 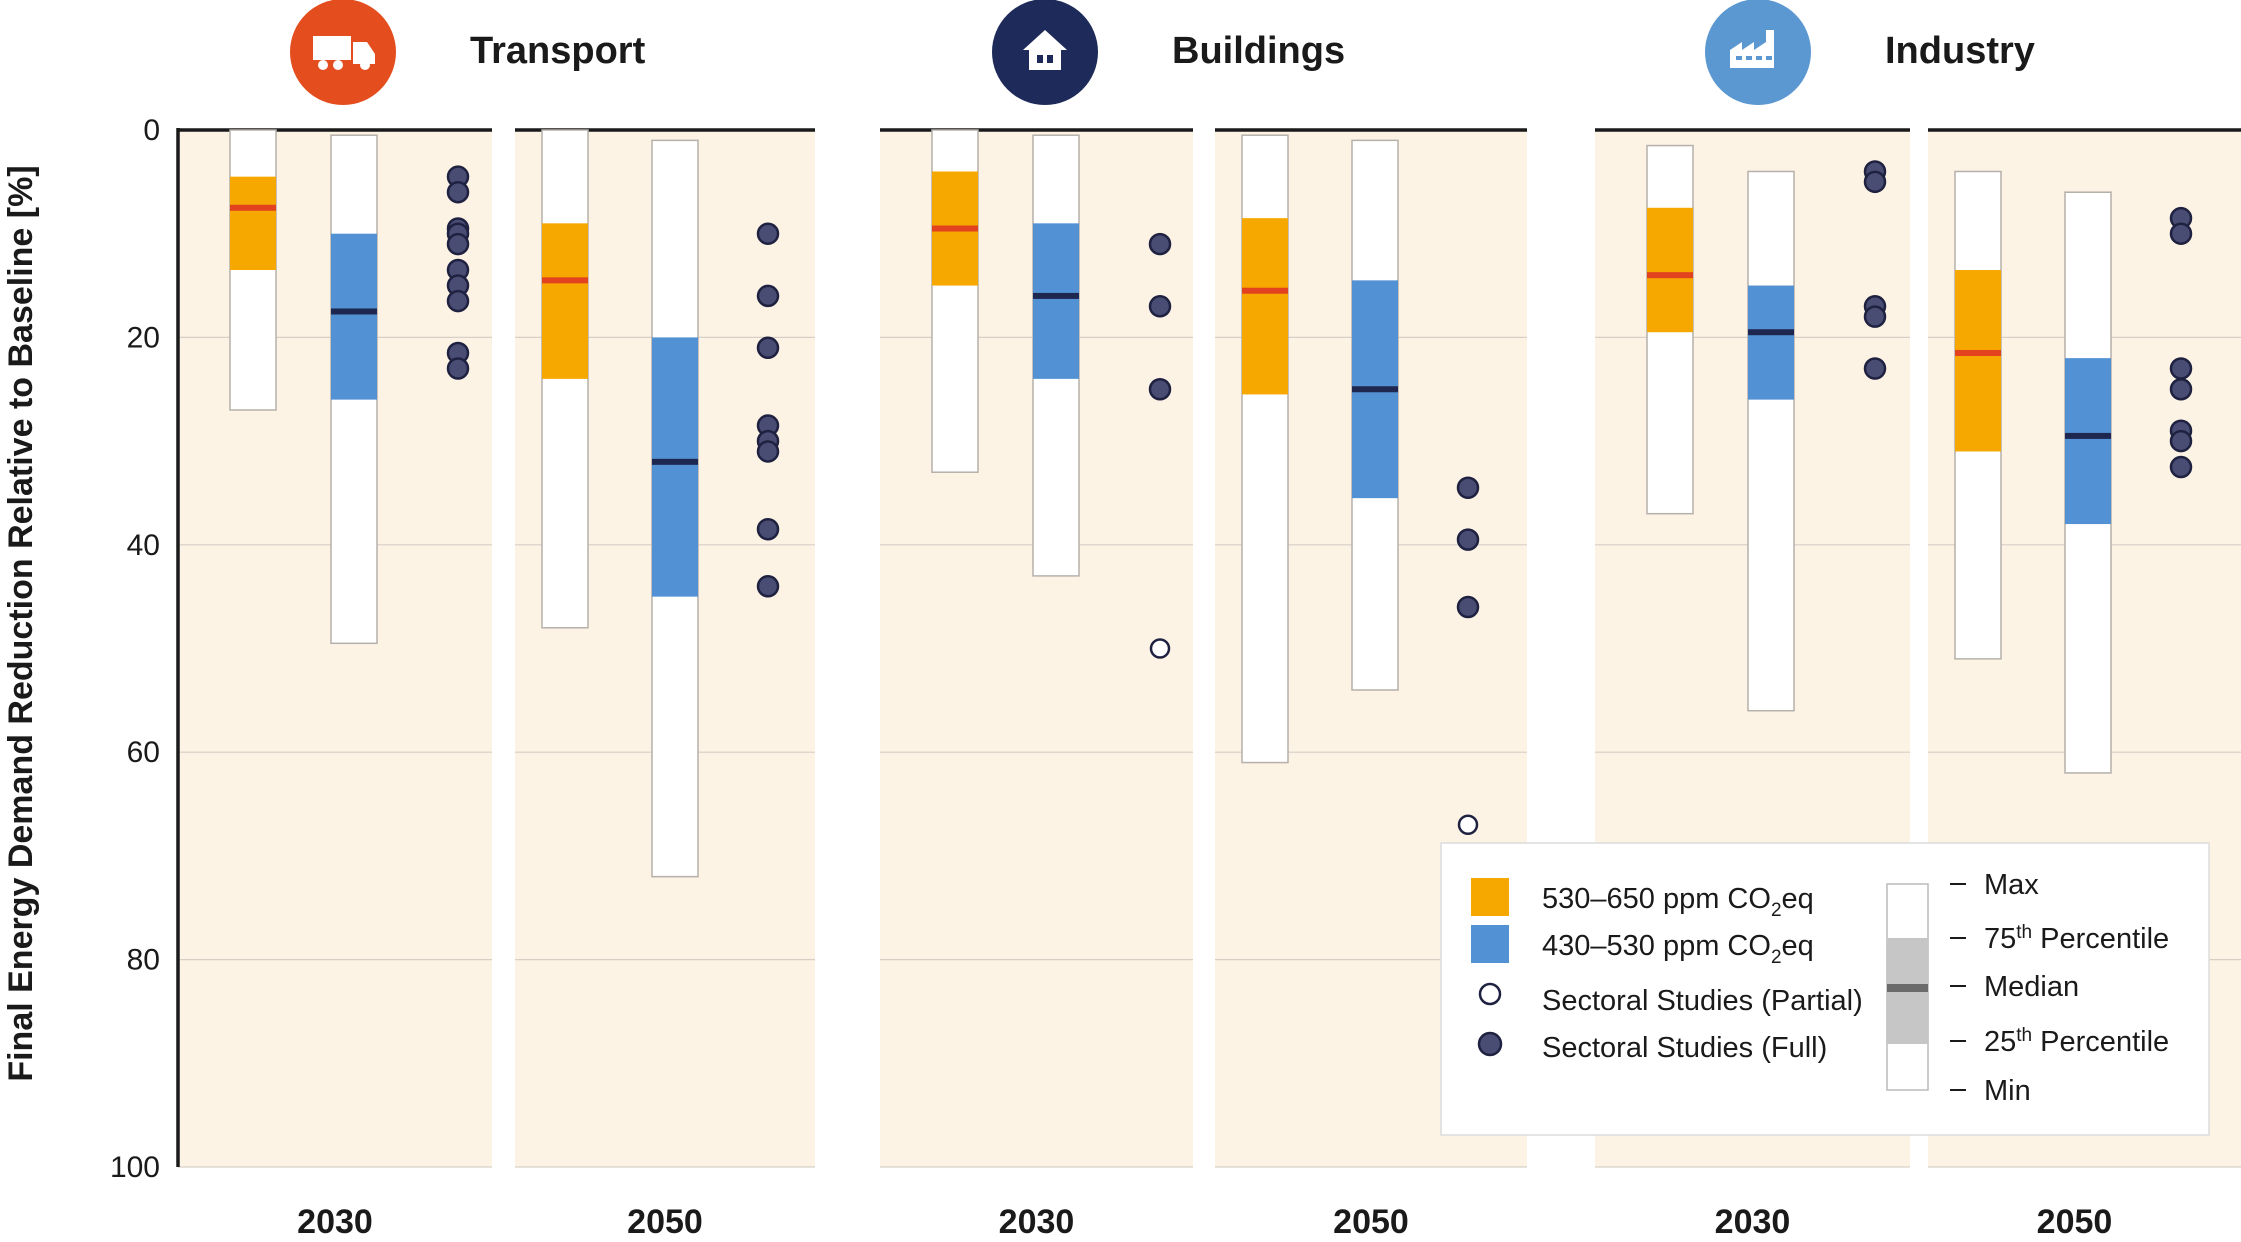 I want to click on legend-box, so click(x=1825, y=989).